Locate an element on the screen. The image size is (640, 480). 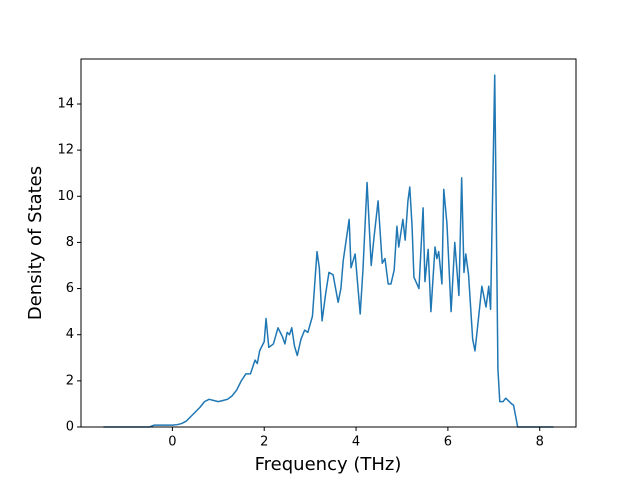
y-tick-label: 4 is located at coordinates (70, 334).